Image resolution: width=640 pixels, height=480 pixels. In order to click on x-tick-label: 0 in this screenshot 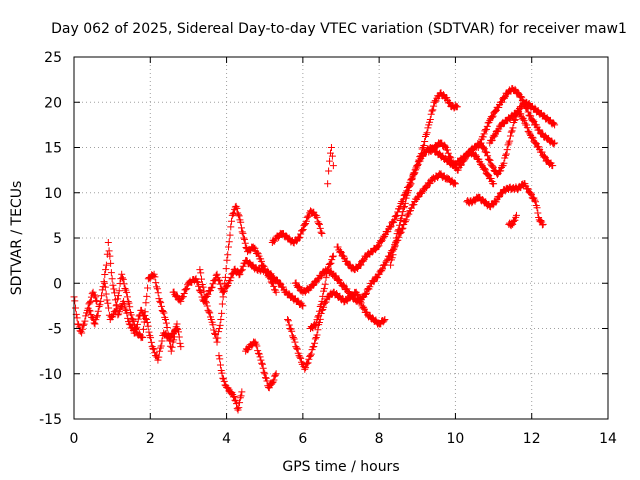, I will do `click(74, 439)`.